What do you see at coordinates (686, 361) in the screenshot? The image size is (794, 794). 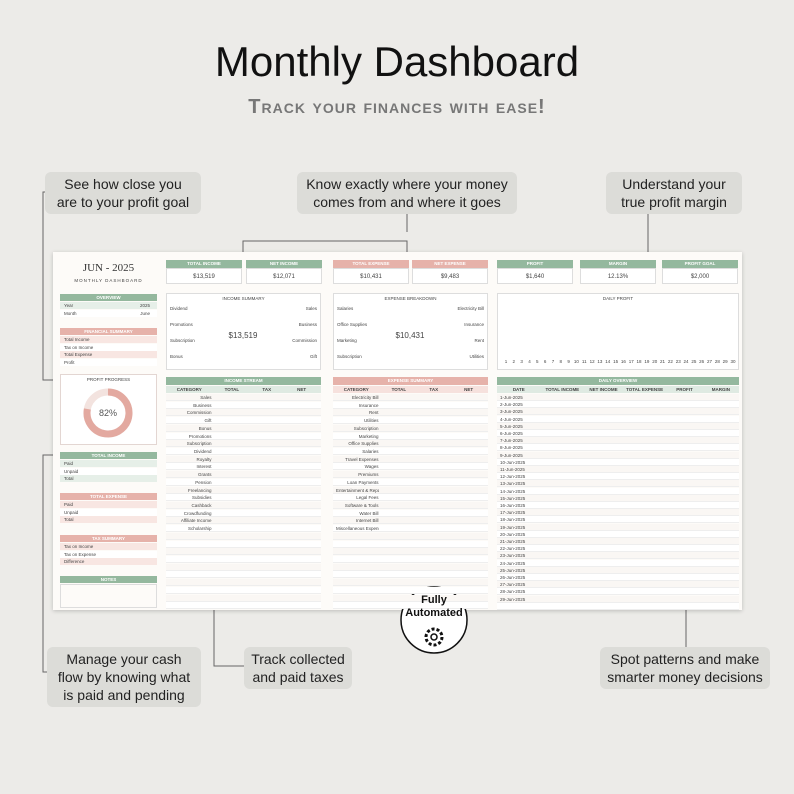 I see `x-tick-label: 24` at bounding box center [686, 361].